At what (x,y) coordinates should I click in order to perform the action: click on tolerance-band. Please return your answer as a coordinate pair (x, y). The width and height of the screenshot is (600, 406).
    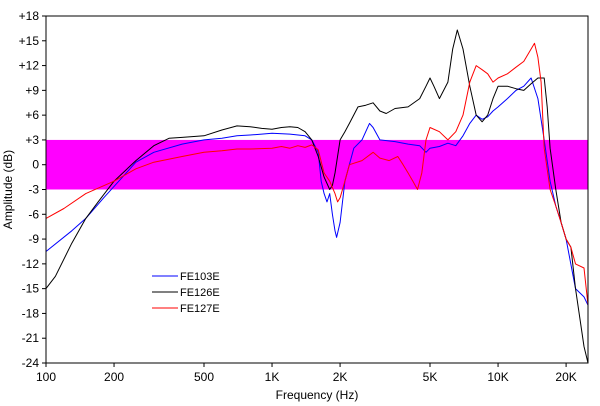
    Looking at the image, I should click on (317, 164).